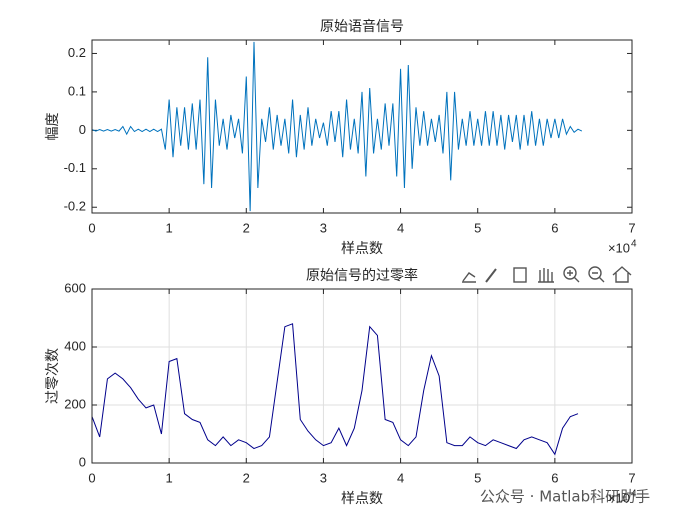  I want to click on toolbar, so click(547, 274).